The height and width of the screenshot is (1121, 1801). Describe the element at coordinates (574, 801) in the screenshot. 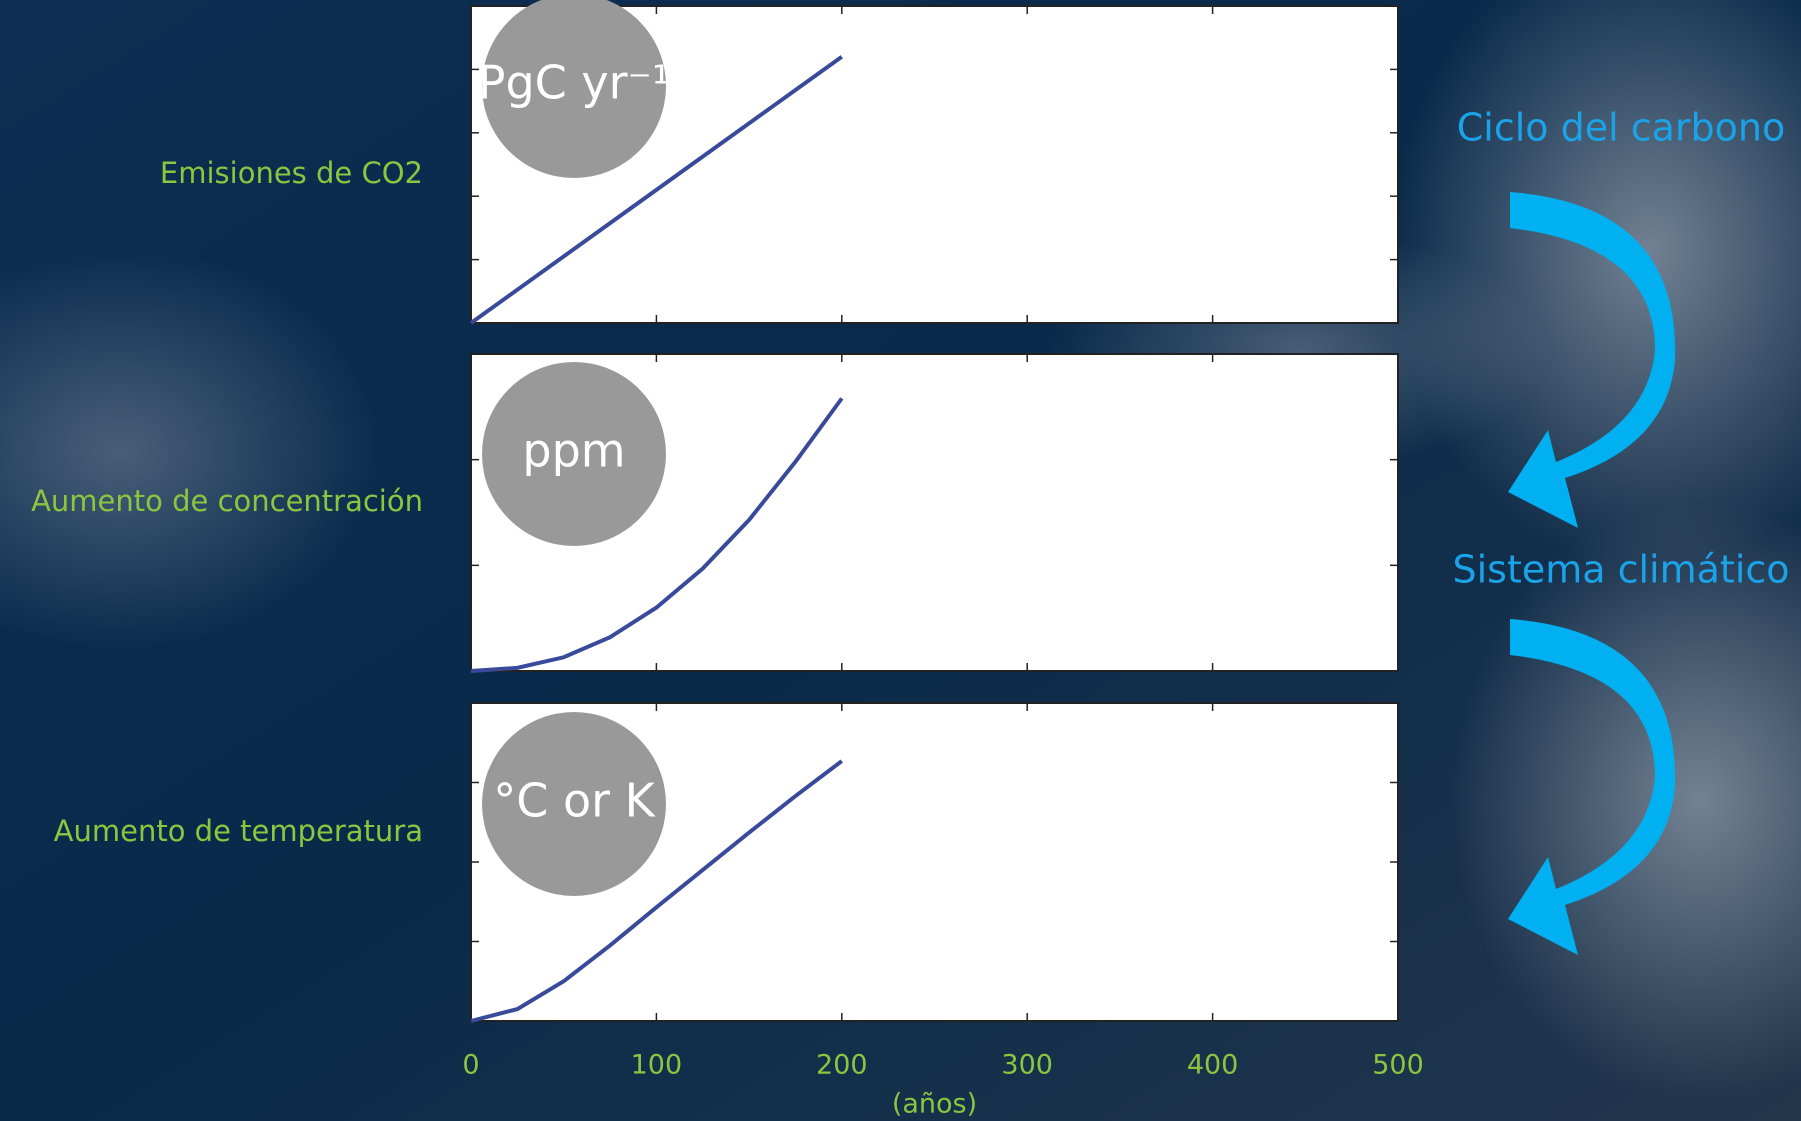

I see `unit-label: °C or K` at that location.